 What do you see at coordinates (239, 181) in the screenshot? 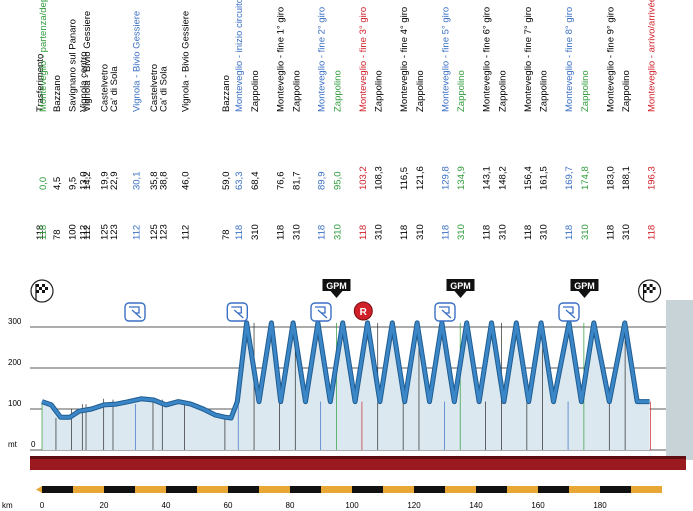
I see `waypoint-km: 63,3` at bounding box center [239, 181].